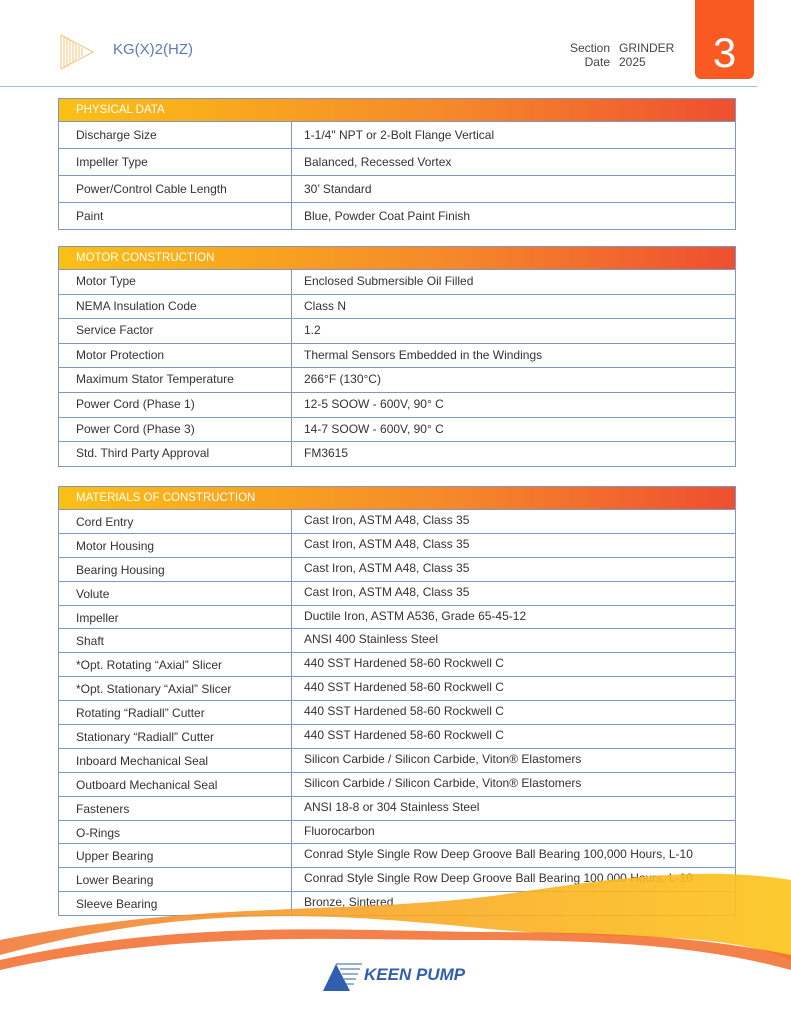 This screenshot has width=791, height=1024. Describe the element at coordinates (312, 330) in the screenshot. I see `spec-value: 1.2` at that location.